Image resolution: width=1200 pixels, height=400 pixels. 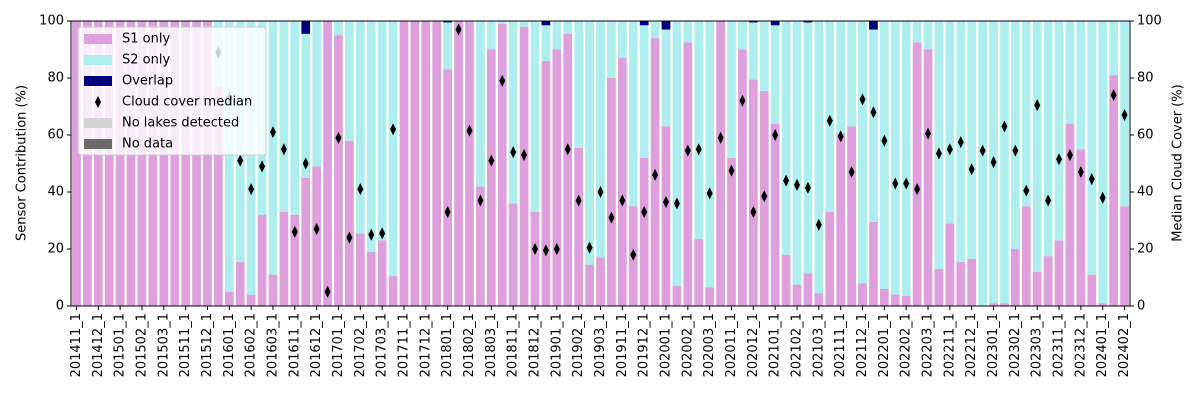 I want to click on x-tick-label: 201811_1, so click(x=513, y=345).